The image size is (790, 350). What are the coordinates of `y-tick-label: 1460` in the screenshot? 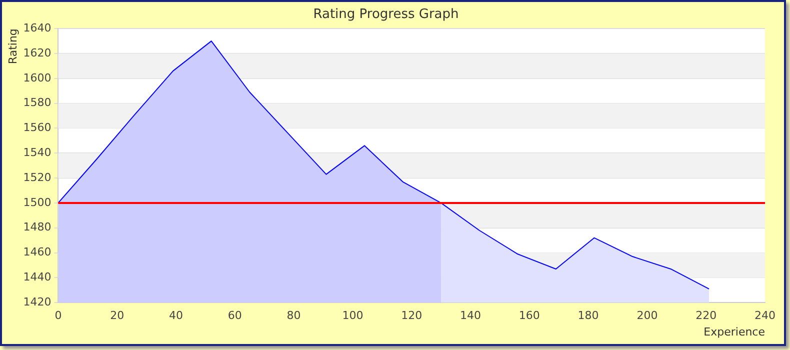 It's located at (37, 252).